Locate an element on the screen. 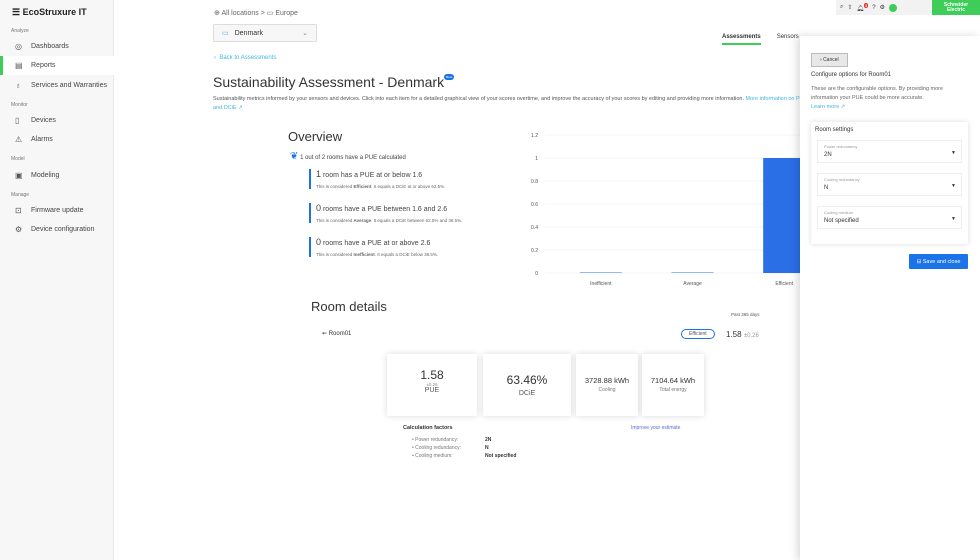  room-pue: 1.58 ±0.26 is located at coordinates (742, 334).